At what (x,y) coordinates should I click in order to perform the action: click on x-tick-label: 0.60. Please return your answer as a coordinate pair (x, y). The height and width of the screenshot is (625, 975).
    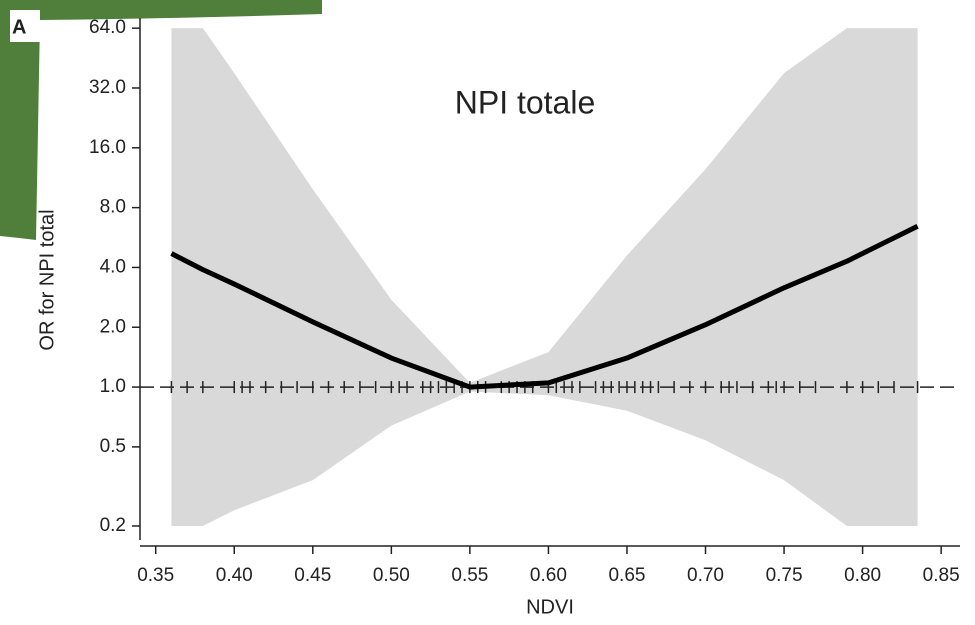
    Looking at the image, I should click on (548, 575).